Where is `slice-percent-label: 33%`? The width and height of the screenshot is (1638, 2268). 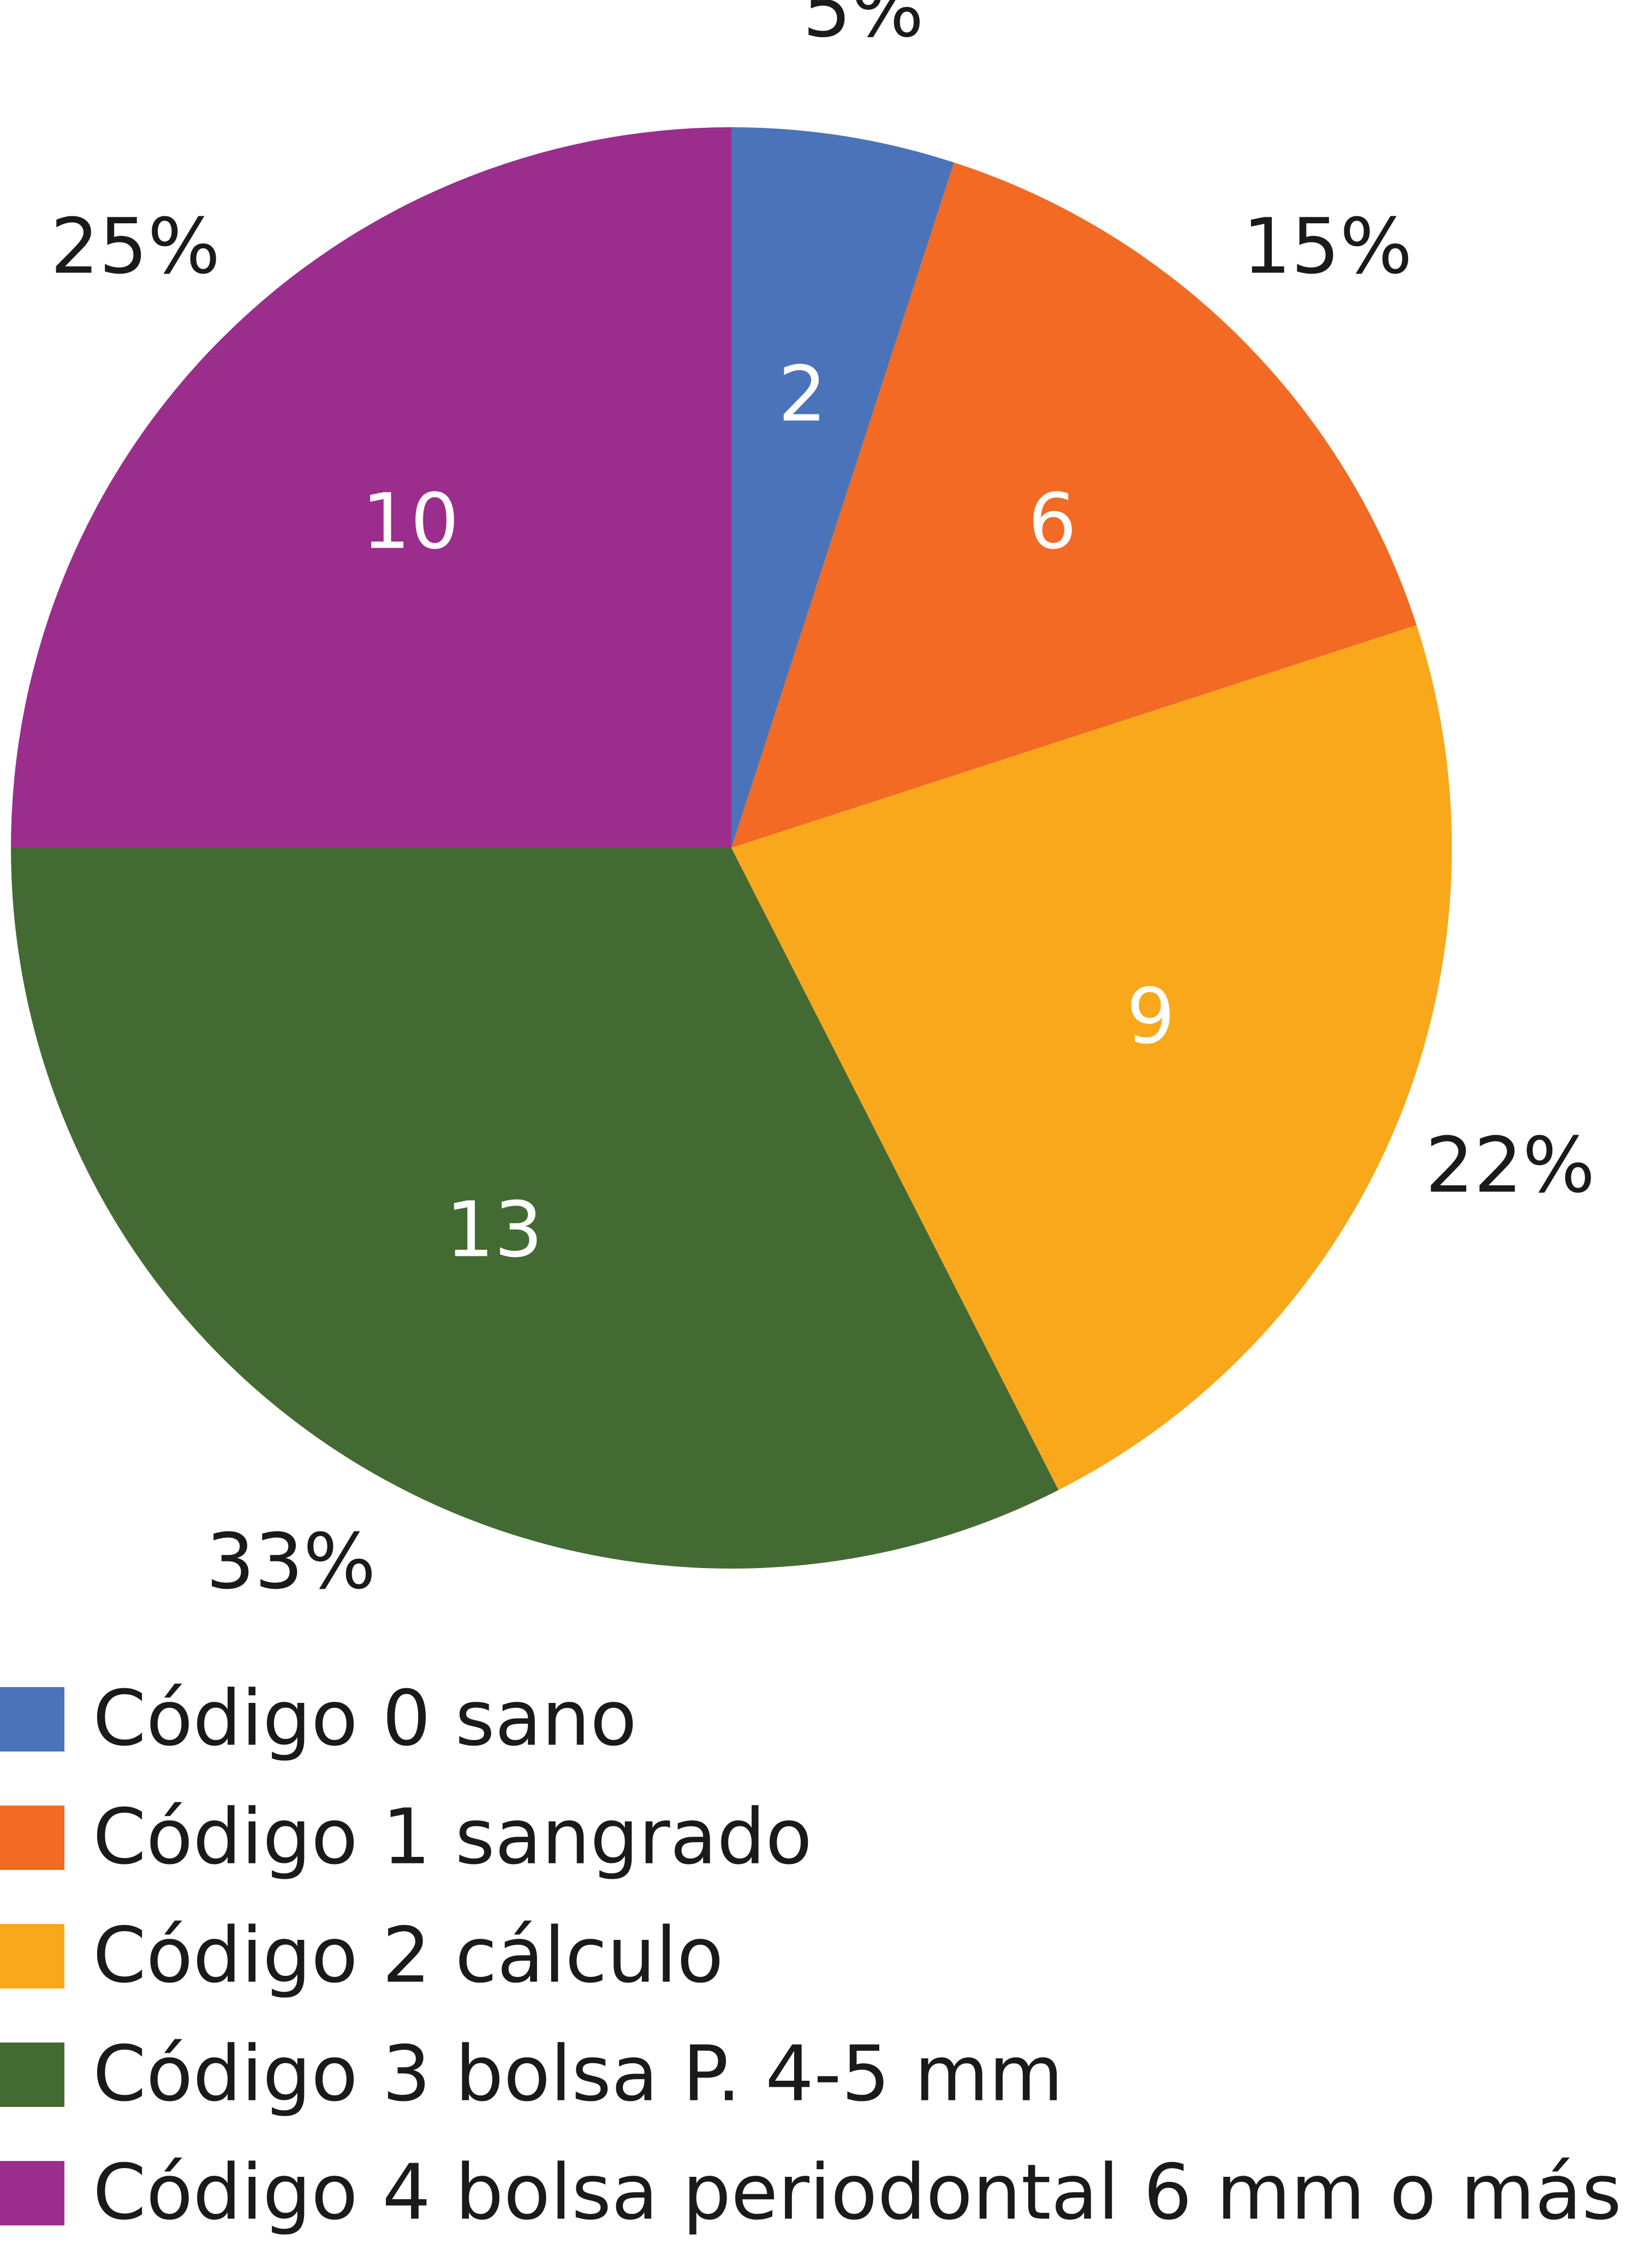 slice-percent-label: 33% is located at coordinates (291, 1561).